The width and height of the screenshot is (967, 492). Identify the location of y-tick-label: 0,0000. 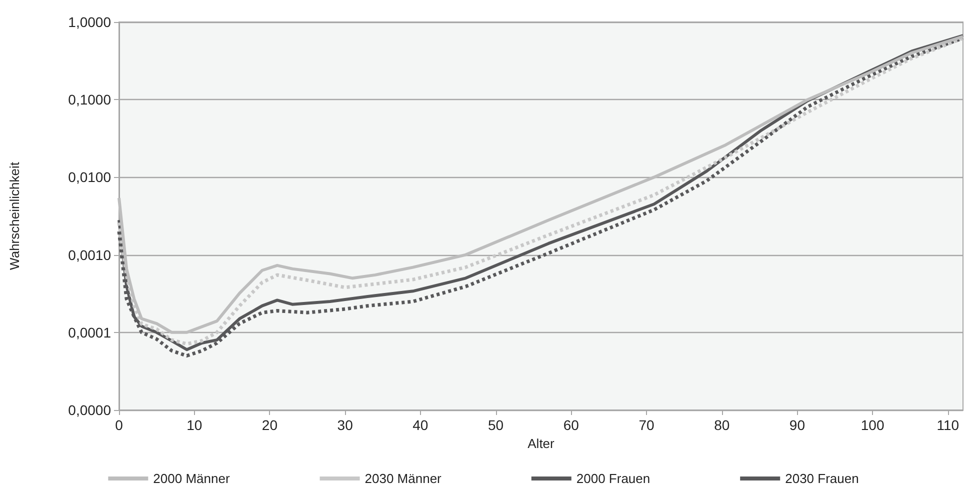
(90, 410).